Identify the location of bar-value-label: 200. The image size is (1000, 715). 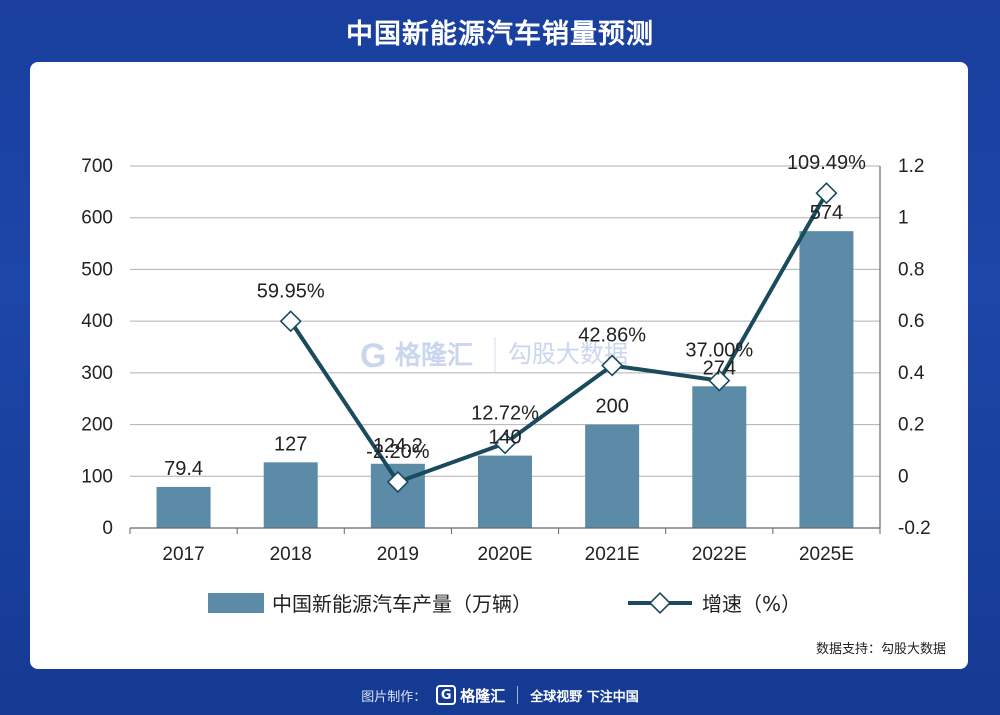
(611, 407).